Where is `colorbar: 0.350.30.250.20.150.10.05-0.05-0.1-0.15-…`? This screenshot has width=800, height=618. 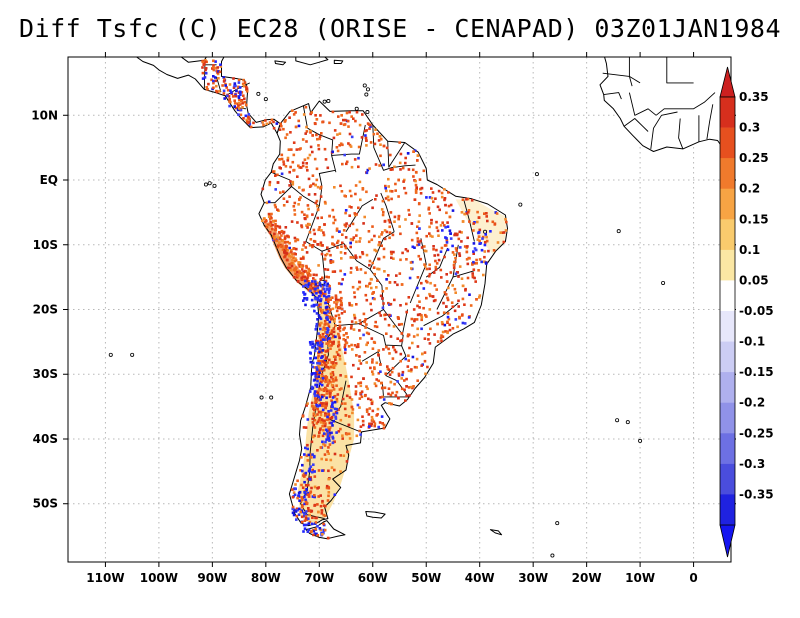 colorbar: 0.350.30.250.20.150.10.05-0.05-0.1-0.15-… is located at coordinates (746, 312).